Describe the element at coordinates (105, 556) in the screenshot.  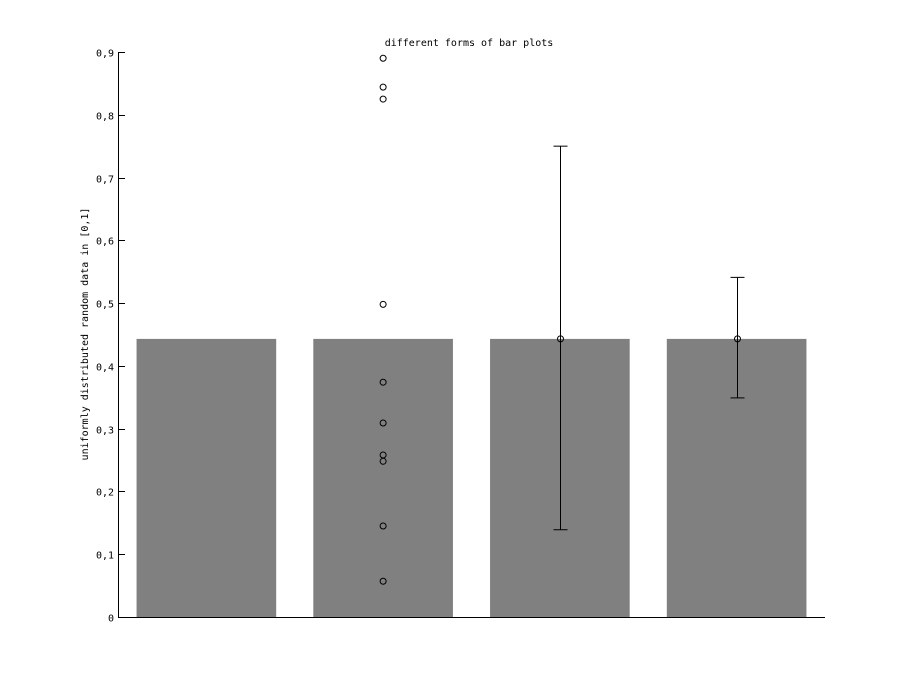
I see `y-tick-label: 0,1` at that location.